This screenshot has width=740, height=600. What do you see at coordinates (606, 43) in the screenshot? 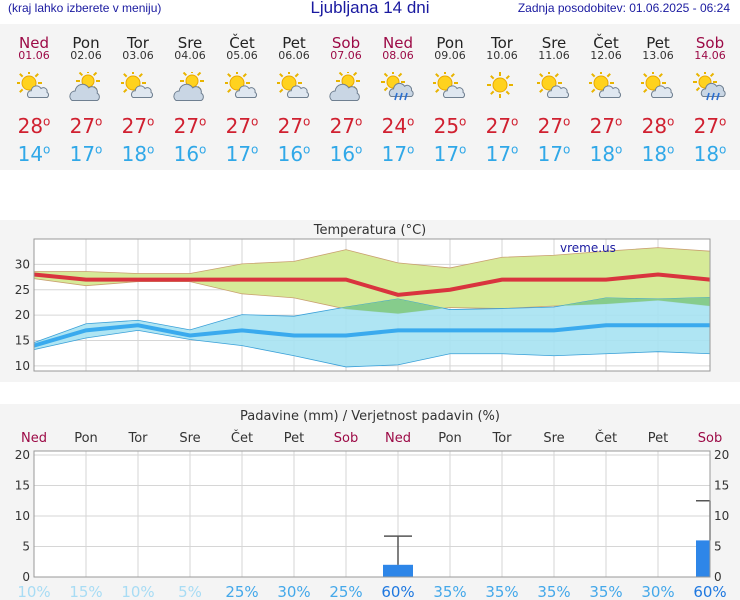
I see `day-name: Čet` at bounding box center [606, 43].